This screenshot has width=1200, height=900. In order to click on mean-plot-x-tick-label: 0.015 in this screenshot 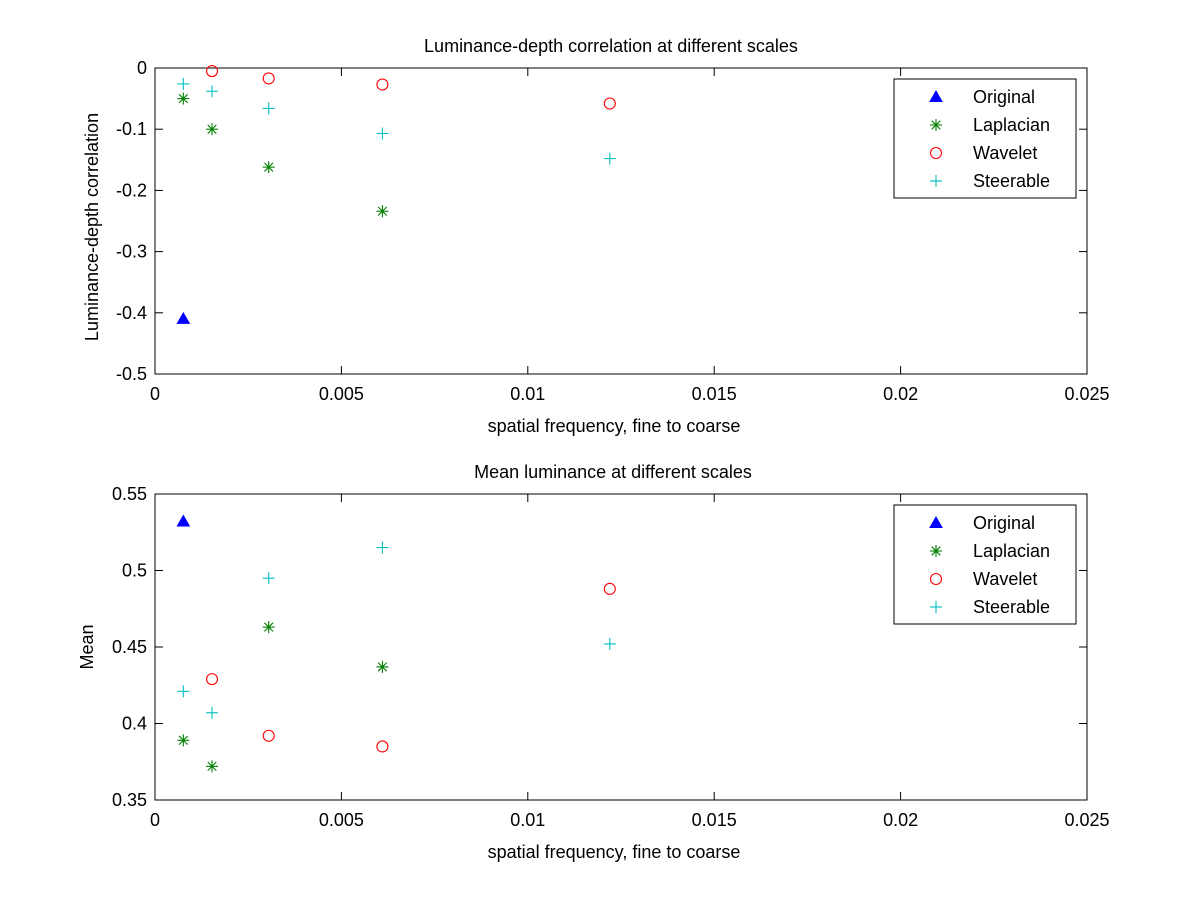, I will do `click(714, 820)`.